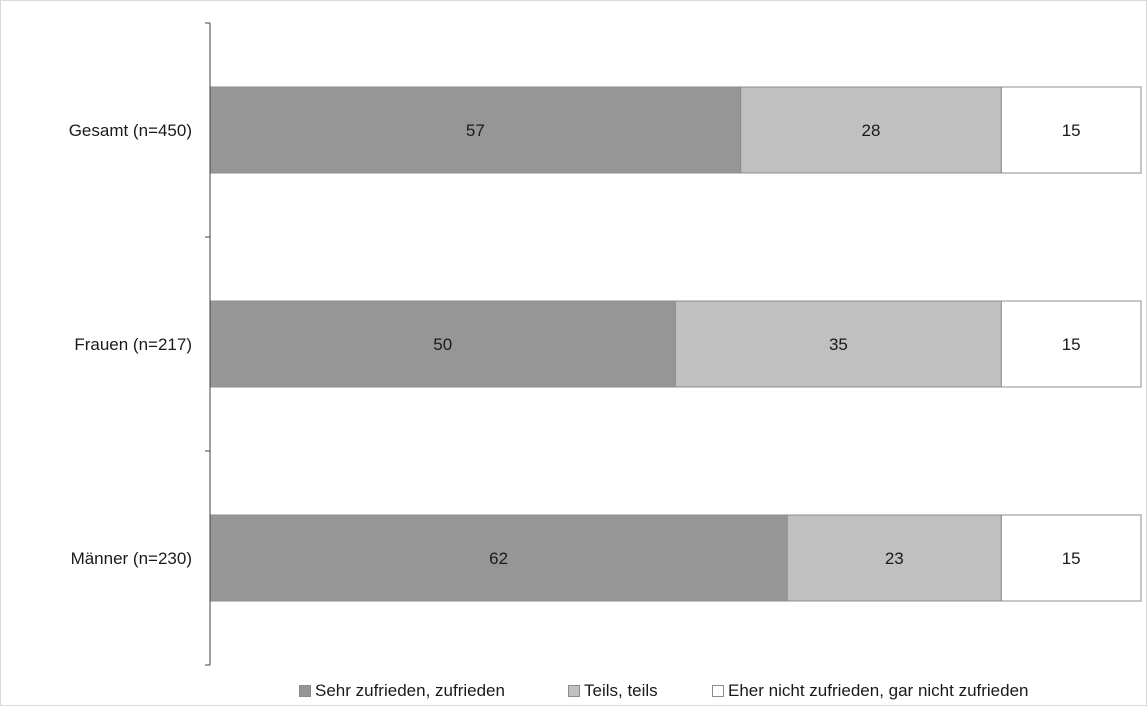 This screenshot has height=706, width=1147. I want to click on legend-item-teils: Teils, teils, so click(613, 691).